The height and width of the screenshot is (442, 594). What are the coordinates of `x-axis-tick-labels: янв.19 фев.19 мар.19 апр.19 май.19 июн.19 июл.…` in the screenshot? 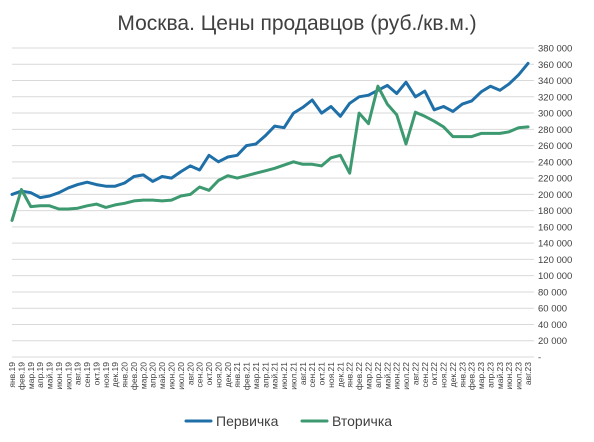 It's located at (270, 376).